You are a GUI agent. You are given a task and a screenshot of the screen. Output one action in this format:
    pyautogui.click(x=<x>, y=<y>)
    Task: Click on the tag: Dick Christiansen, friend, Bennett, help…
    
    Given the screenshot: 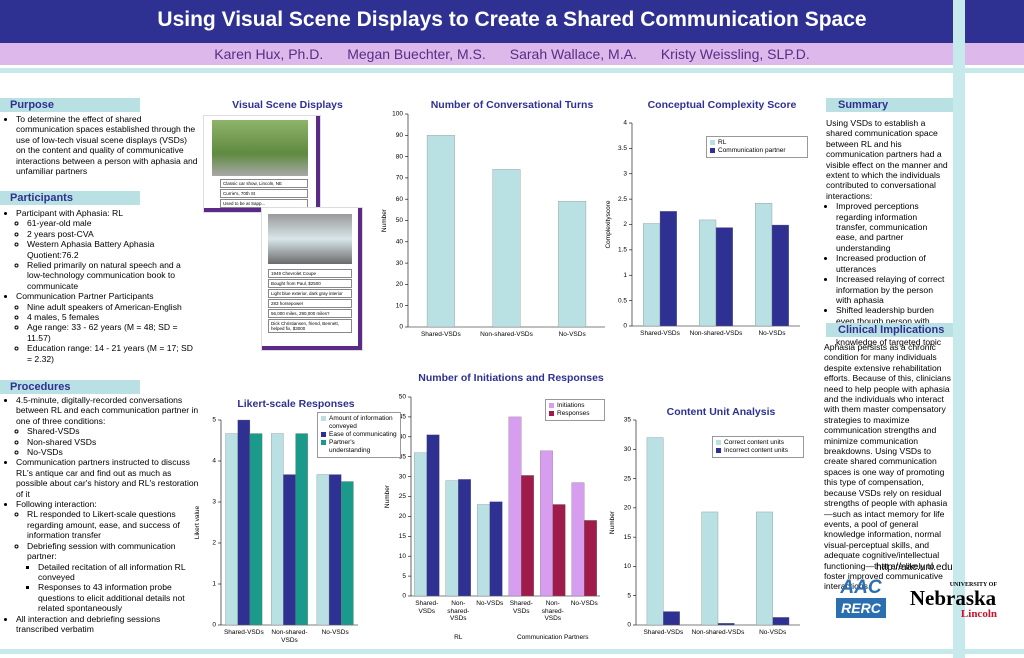 What is the action you would take?
    pyautogui.click(x=310, y=326)
    